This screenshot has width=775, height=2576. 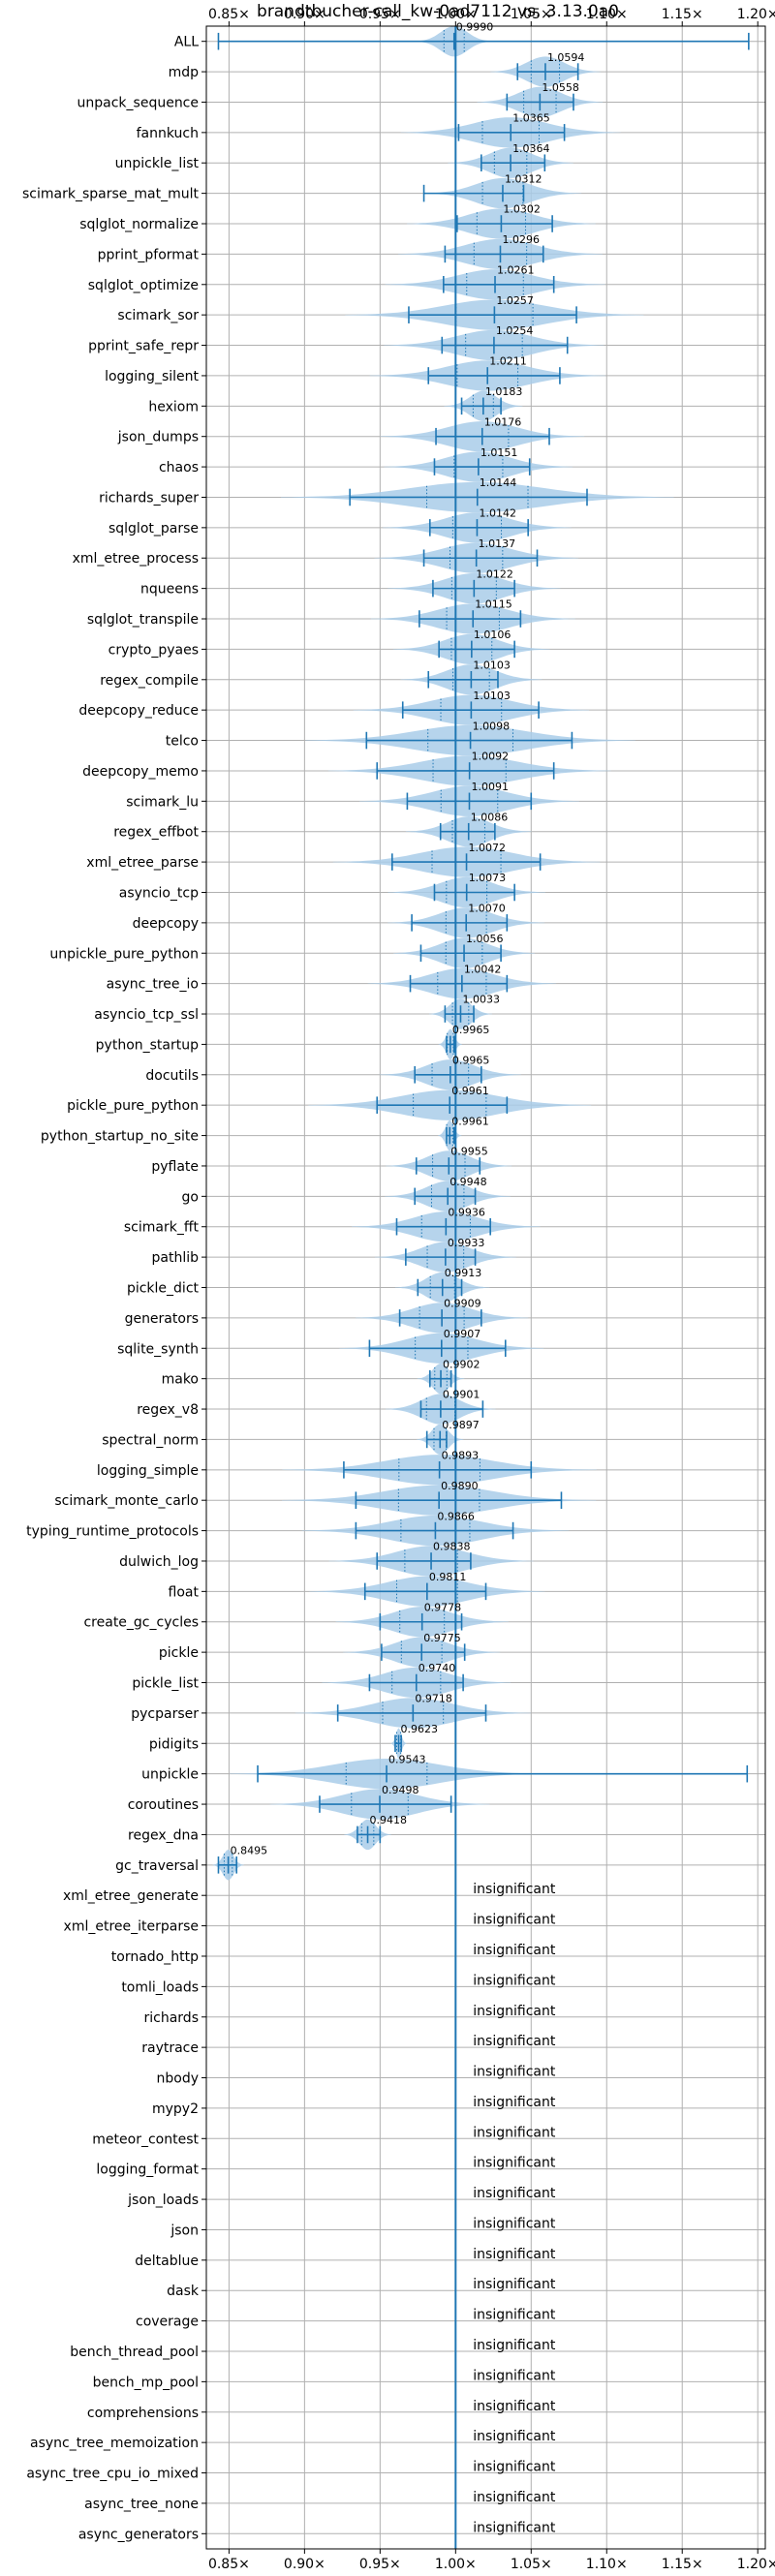 What do you see at coordinates (167, 2322) in the screenshot?
I see `benchmark-label: coverage` at bounding box center [167, 2322].